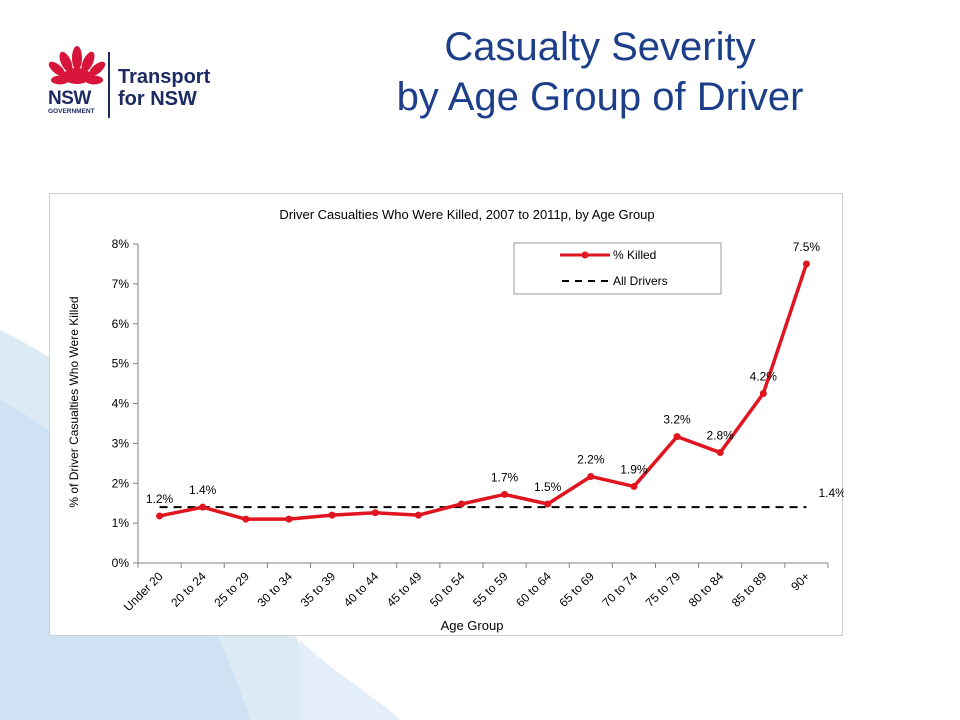  What do you see at coordinates (69, 98) in the screenshot?
I see `logo-nsw-wordmark: NSW` at bounding box center [69, 98].